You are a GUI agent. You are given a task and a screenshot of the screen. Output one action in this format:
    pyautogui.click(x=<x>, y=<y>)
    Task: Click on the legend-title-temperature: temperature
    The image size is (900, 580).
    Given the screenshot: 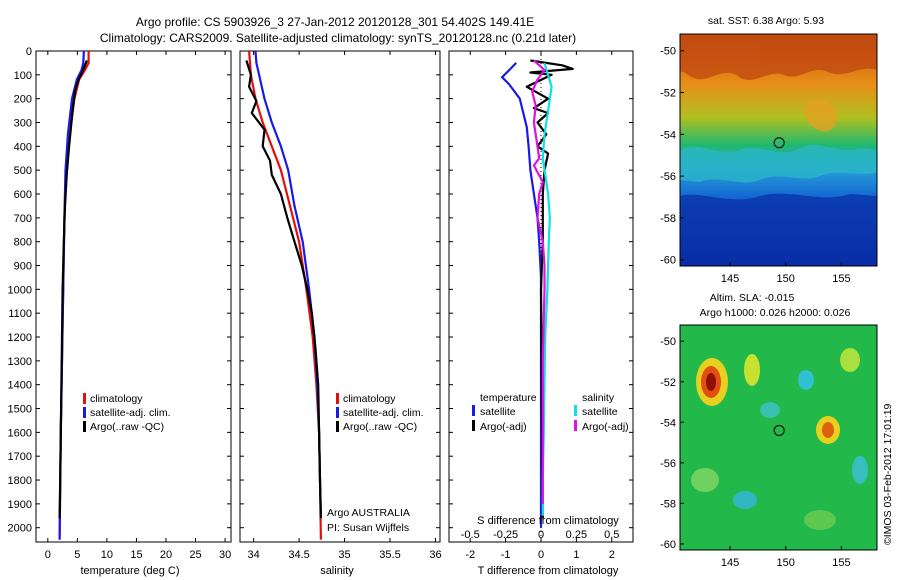 What is the action you would take?
    pyautogui.click(x=508, y=398)
    